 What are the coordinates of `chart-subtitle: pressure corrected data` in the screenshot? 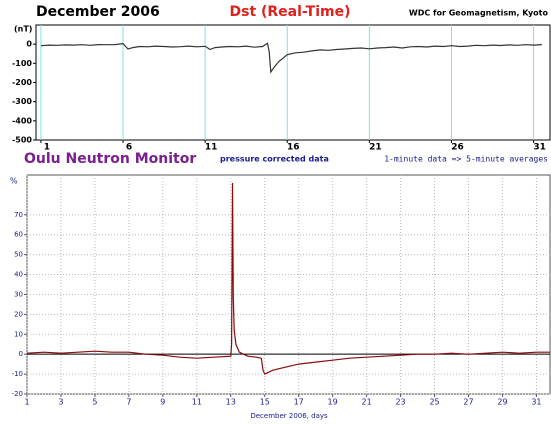 It's located at (274, 159).